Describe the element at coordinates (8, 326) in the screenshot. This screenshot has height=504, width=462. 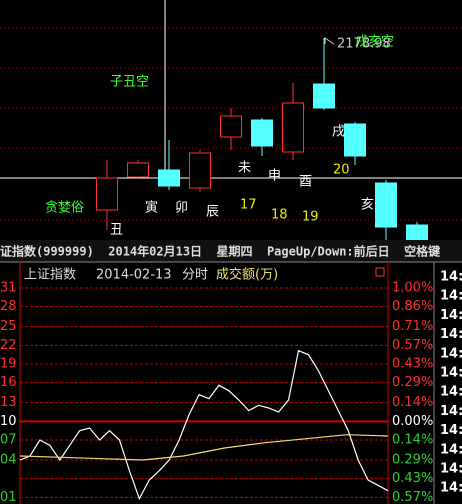
I see `left-label: 25` at that location.